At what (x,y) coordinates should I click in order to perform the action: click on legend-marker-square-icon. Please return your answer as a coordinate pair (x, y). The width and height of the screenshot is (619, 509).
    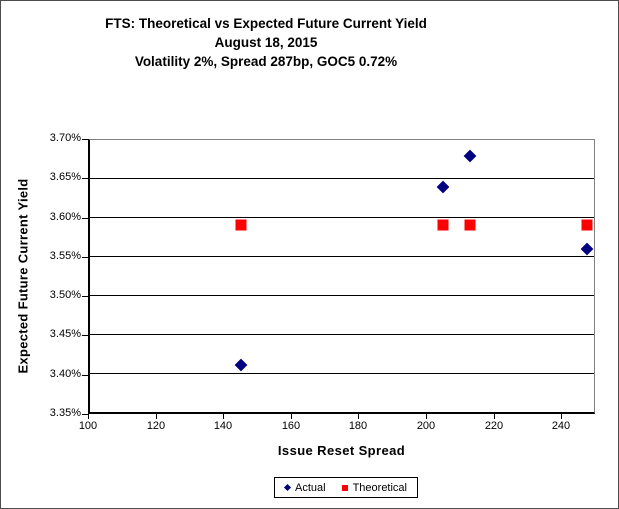
    Looking at the image, I should click on (344, 487).